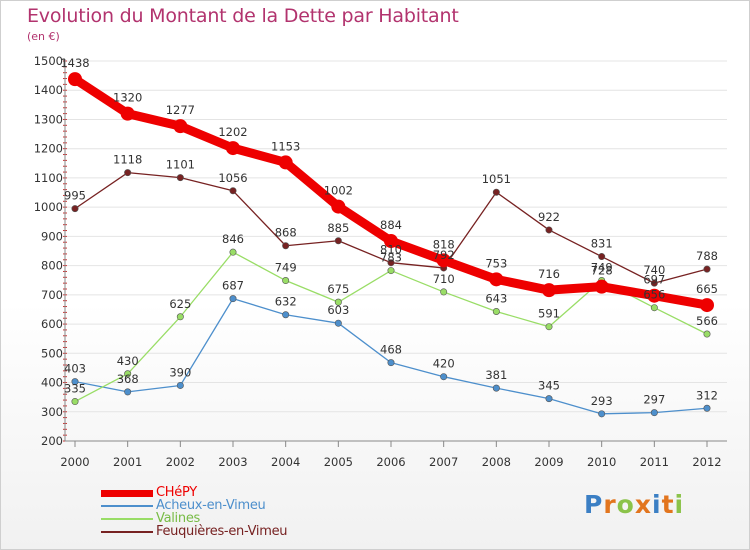 This screenshot has height=550, width=750. Describe the element at coordinates (231, 492) in the screenshot. I see `legend-item: CHéPY` at that location.